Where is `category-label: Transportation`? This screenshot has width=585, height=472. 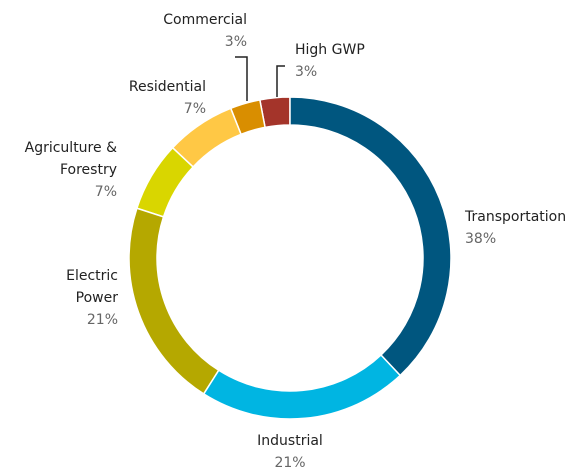
category-label: Transportation is located at coordinates (516, 217).